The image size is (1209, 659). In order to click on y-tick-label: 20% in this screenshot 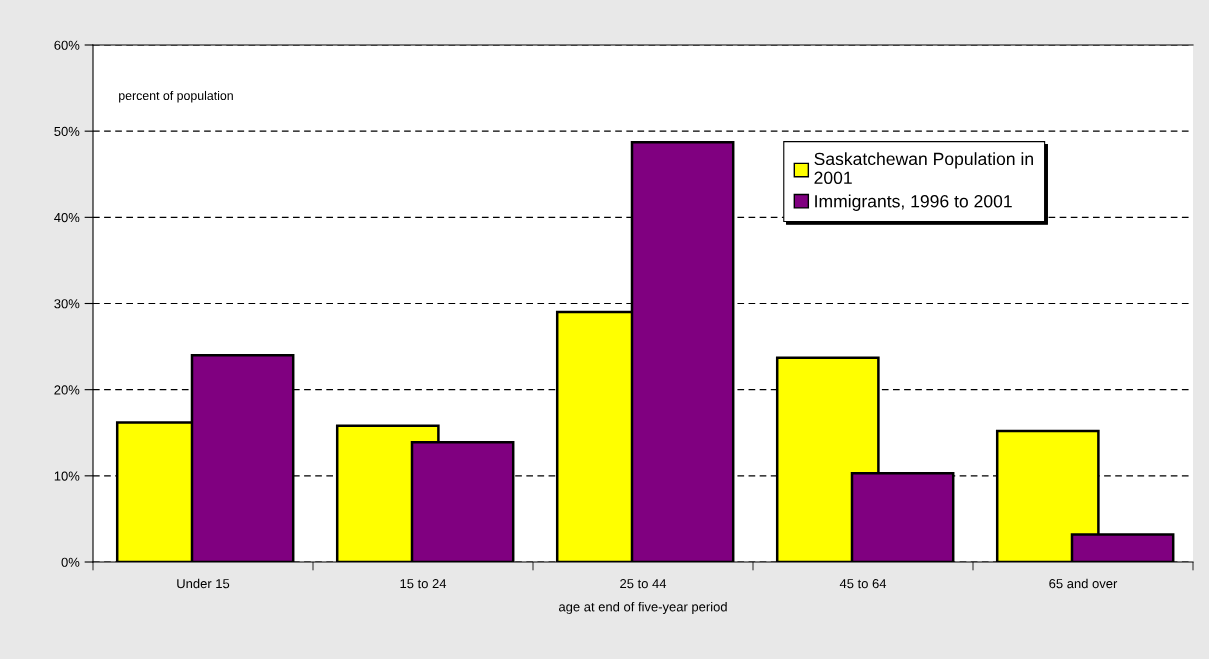, I will do `click(67, 390)`.